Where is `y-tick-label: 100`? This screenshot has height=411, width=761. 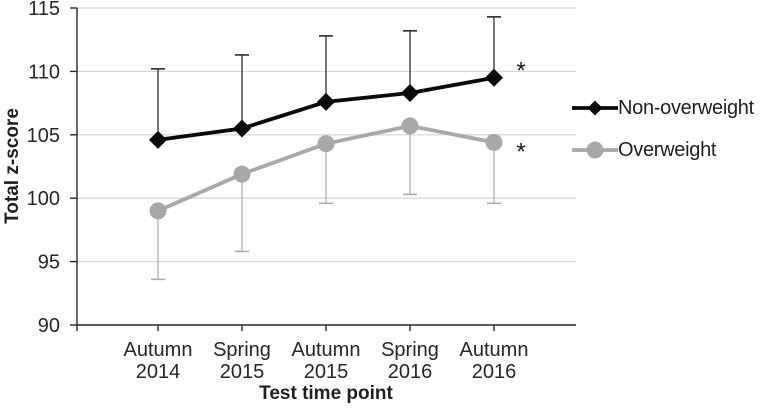
y-tick-label: 100 is located at coordinates (43, 199).